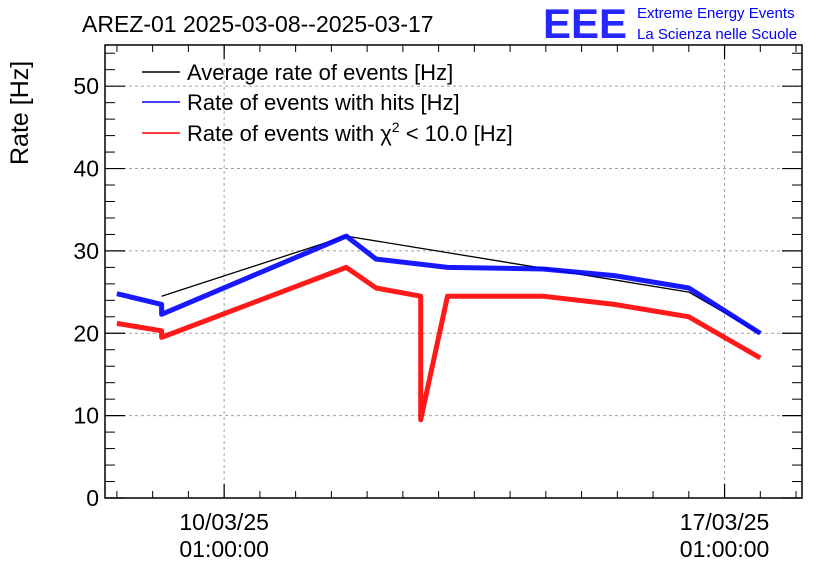 Image resolution: width=836 pixels, height=572 pixels. What do you see at coordinates (717, 34) in the screenshot?
I see `logo-line2: La Scienza nelle Scuole` at bounding box center [717, 34].